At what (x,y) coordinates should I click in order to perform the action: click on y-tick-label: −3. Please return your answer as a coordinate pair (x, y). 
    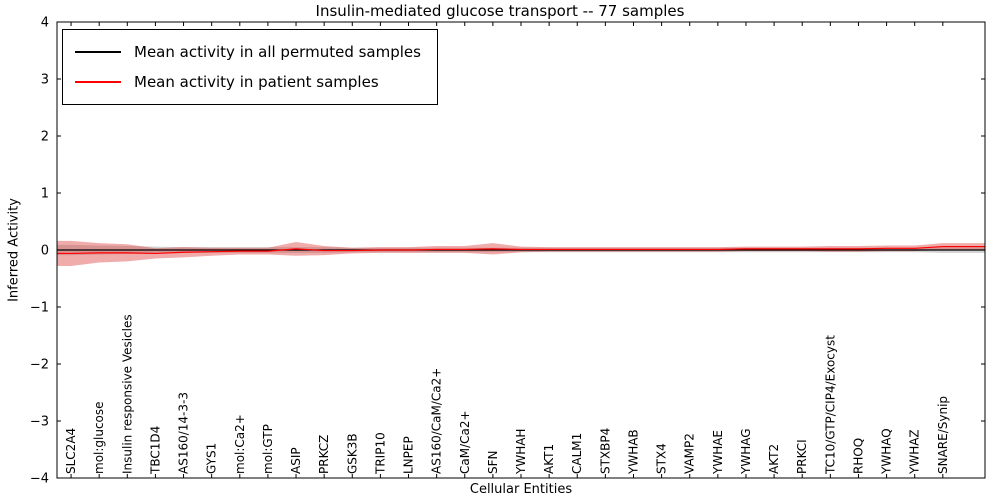
    Looking at the image, I should click on (39, 422).